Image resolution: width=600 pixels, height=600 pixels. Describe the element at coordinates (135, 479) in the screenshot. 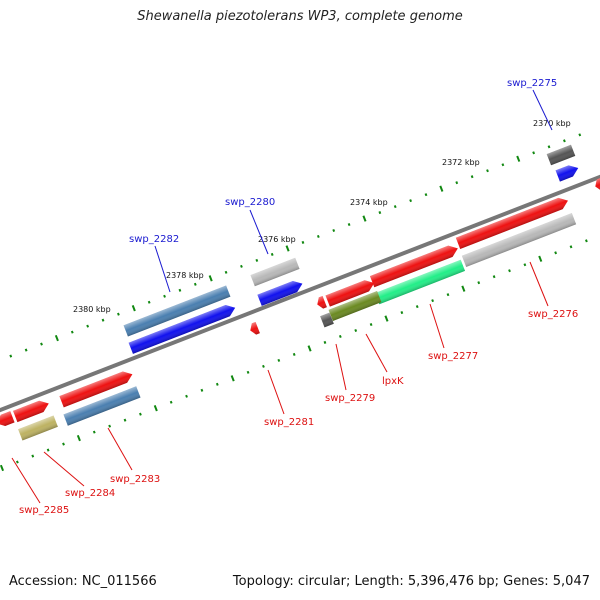

I see `gene-label-swp-2283: swp_2283` at that location.